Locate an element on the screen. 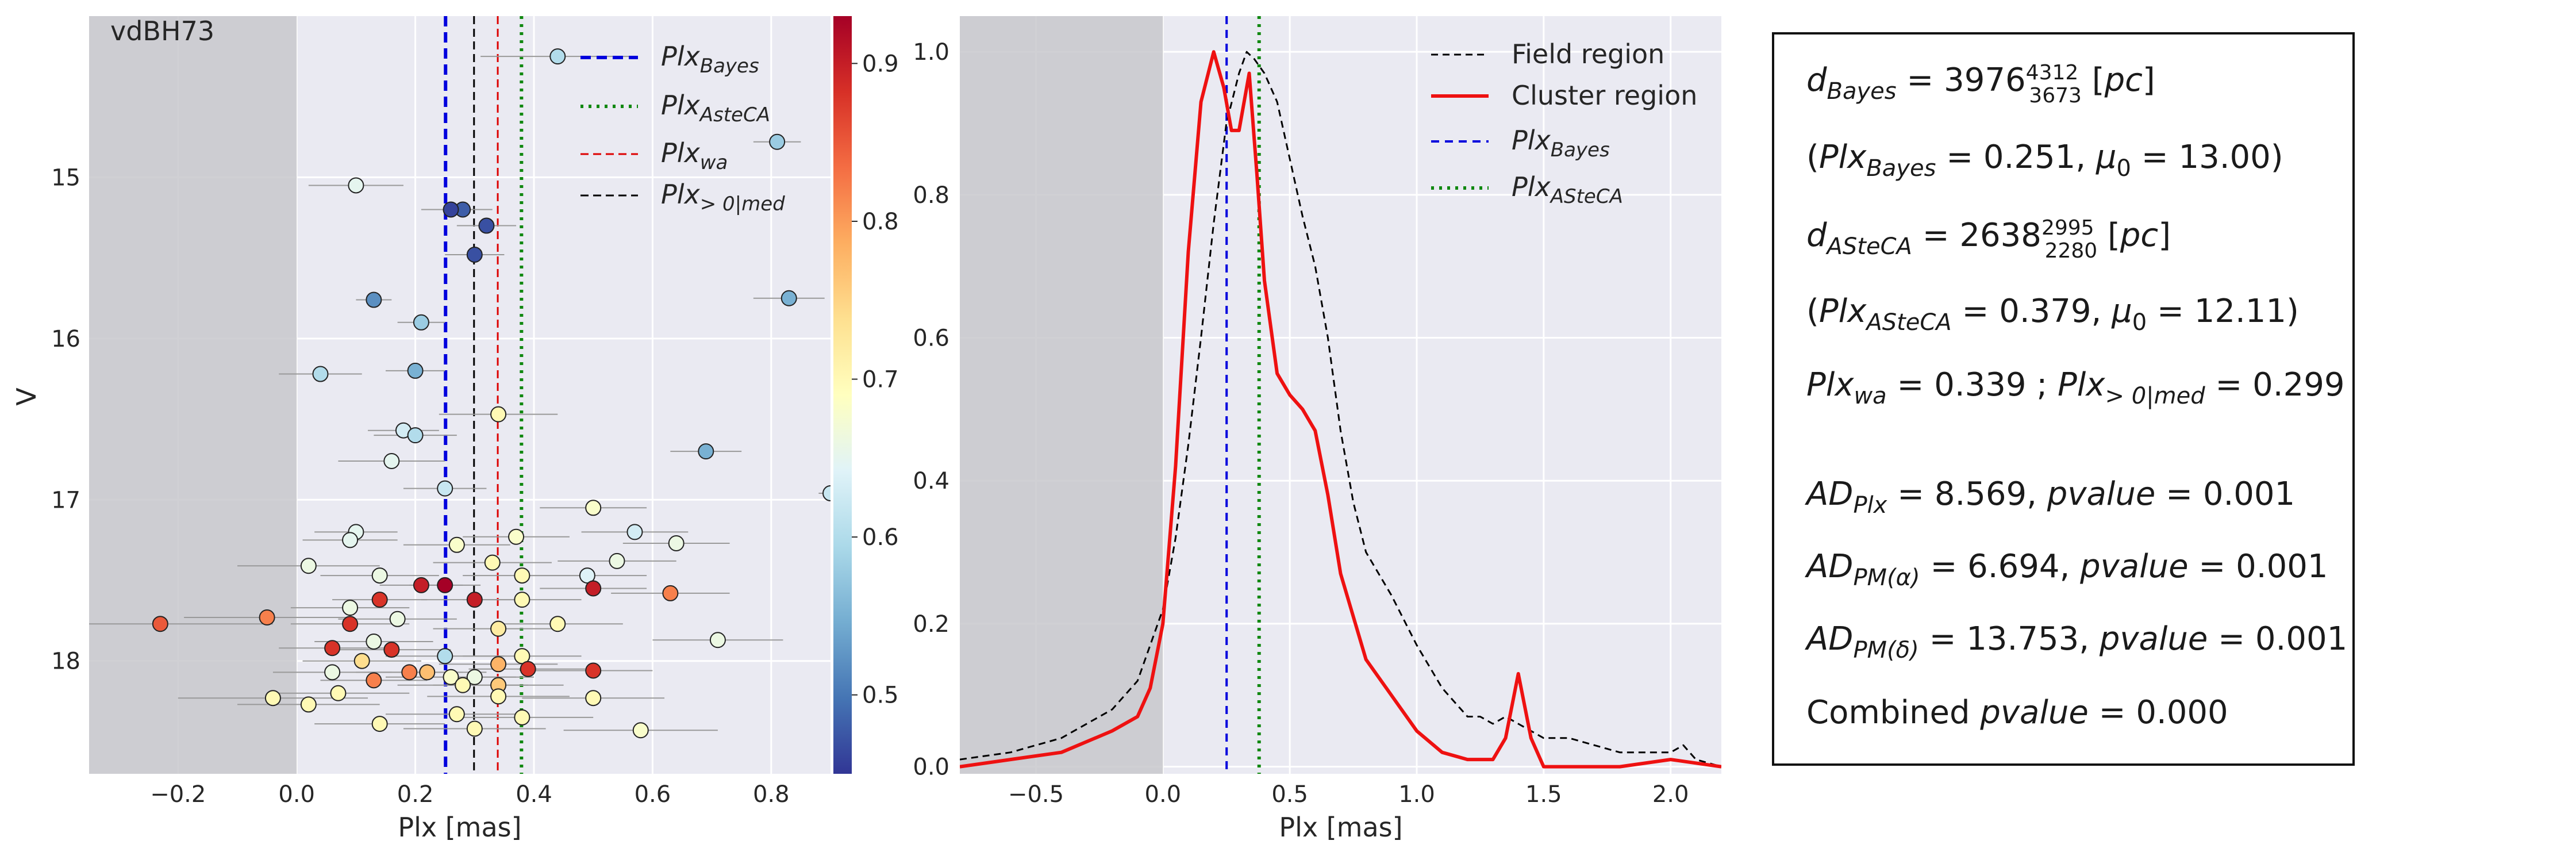  middle-y-tick-label: 0.8 is located at coordinates (931, 195).